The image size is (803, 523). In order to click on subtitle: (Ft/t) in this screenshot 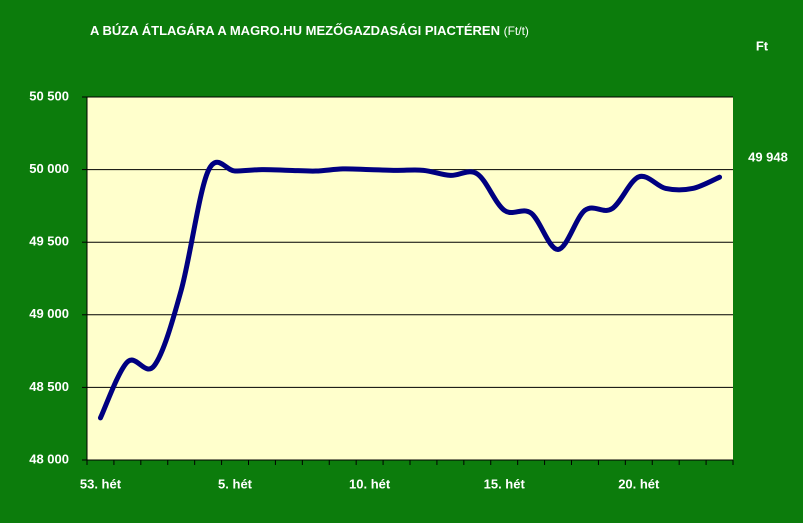, I will do `click(516, 31)`.